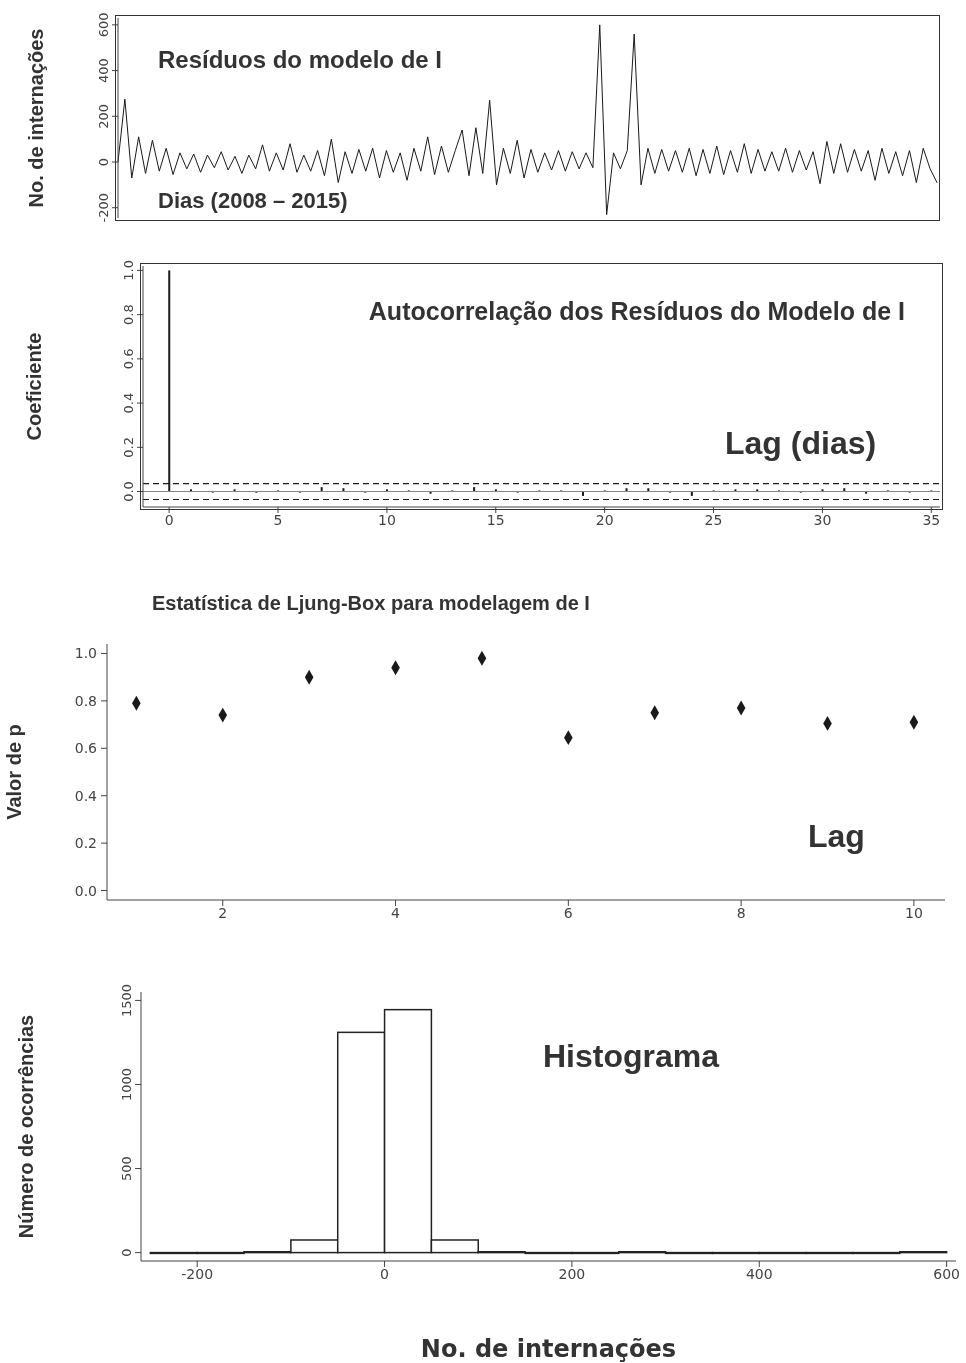 The width and height of the screenshot is (966, 1363). What do you see at coordinates (836, 836) in the screenshot?
I see `x-axis-title: Lag` at bounding box center [836, 836].